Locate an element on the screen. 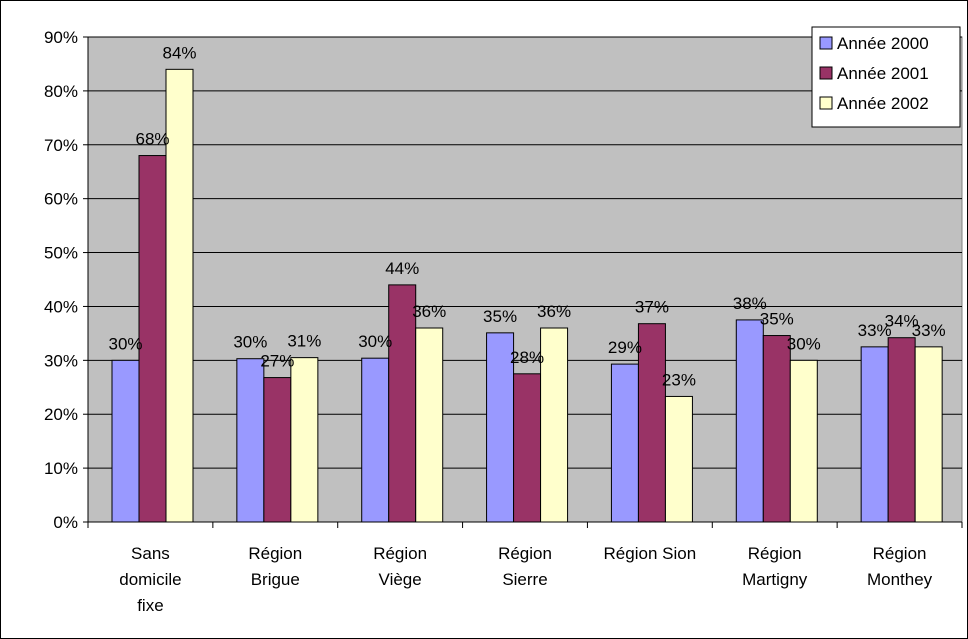 The height and width of the screenshot is (639, 968). y-tick-label: 70% is located at coordinates (61, 145).